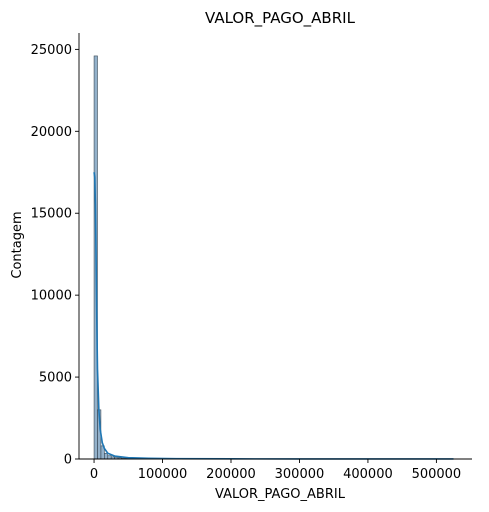 The image size is (489, 512). I want to click on histogram-bars, so click(128, 257).